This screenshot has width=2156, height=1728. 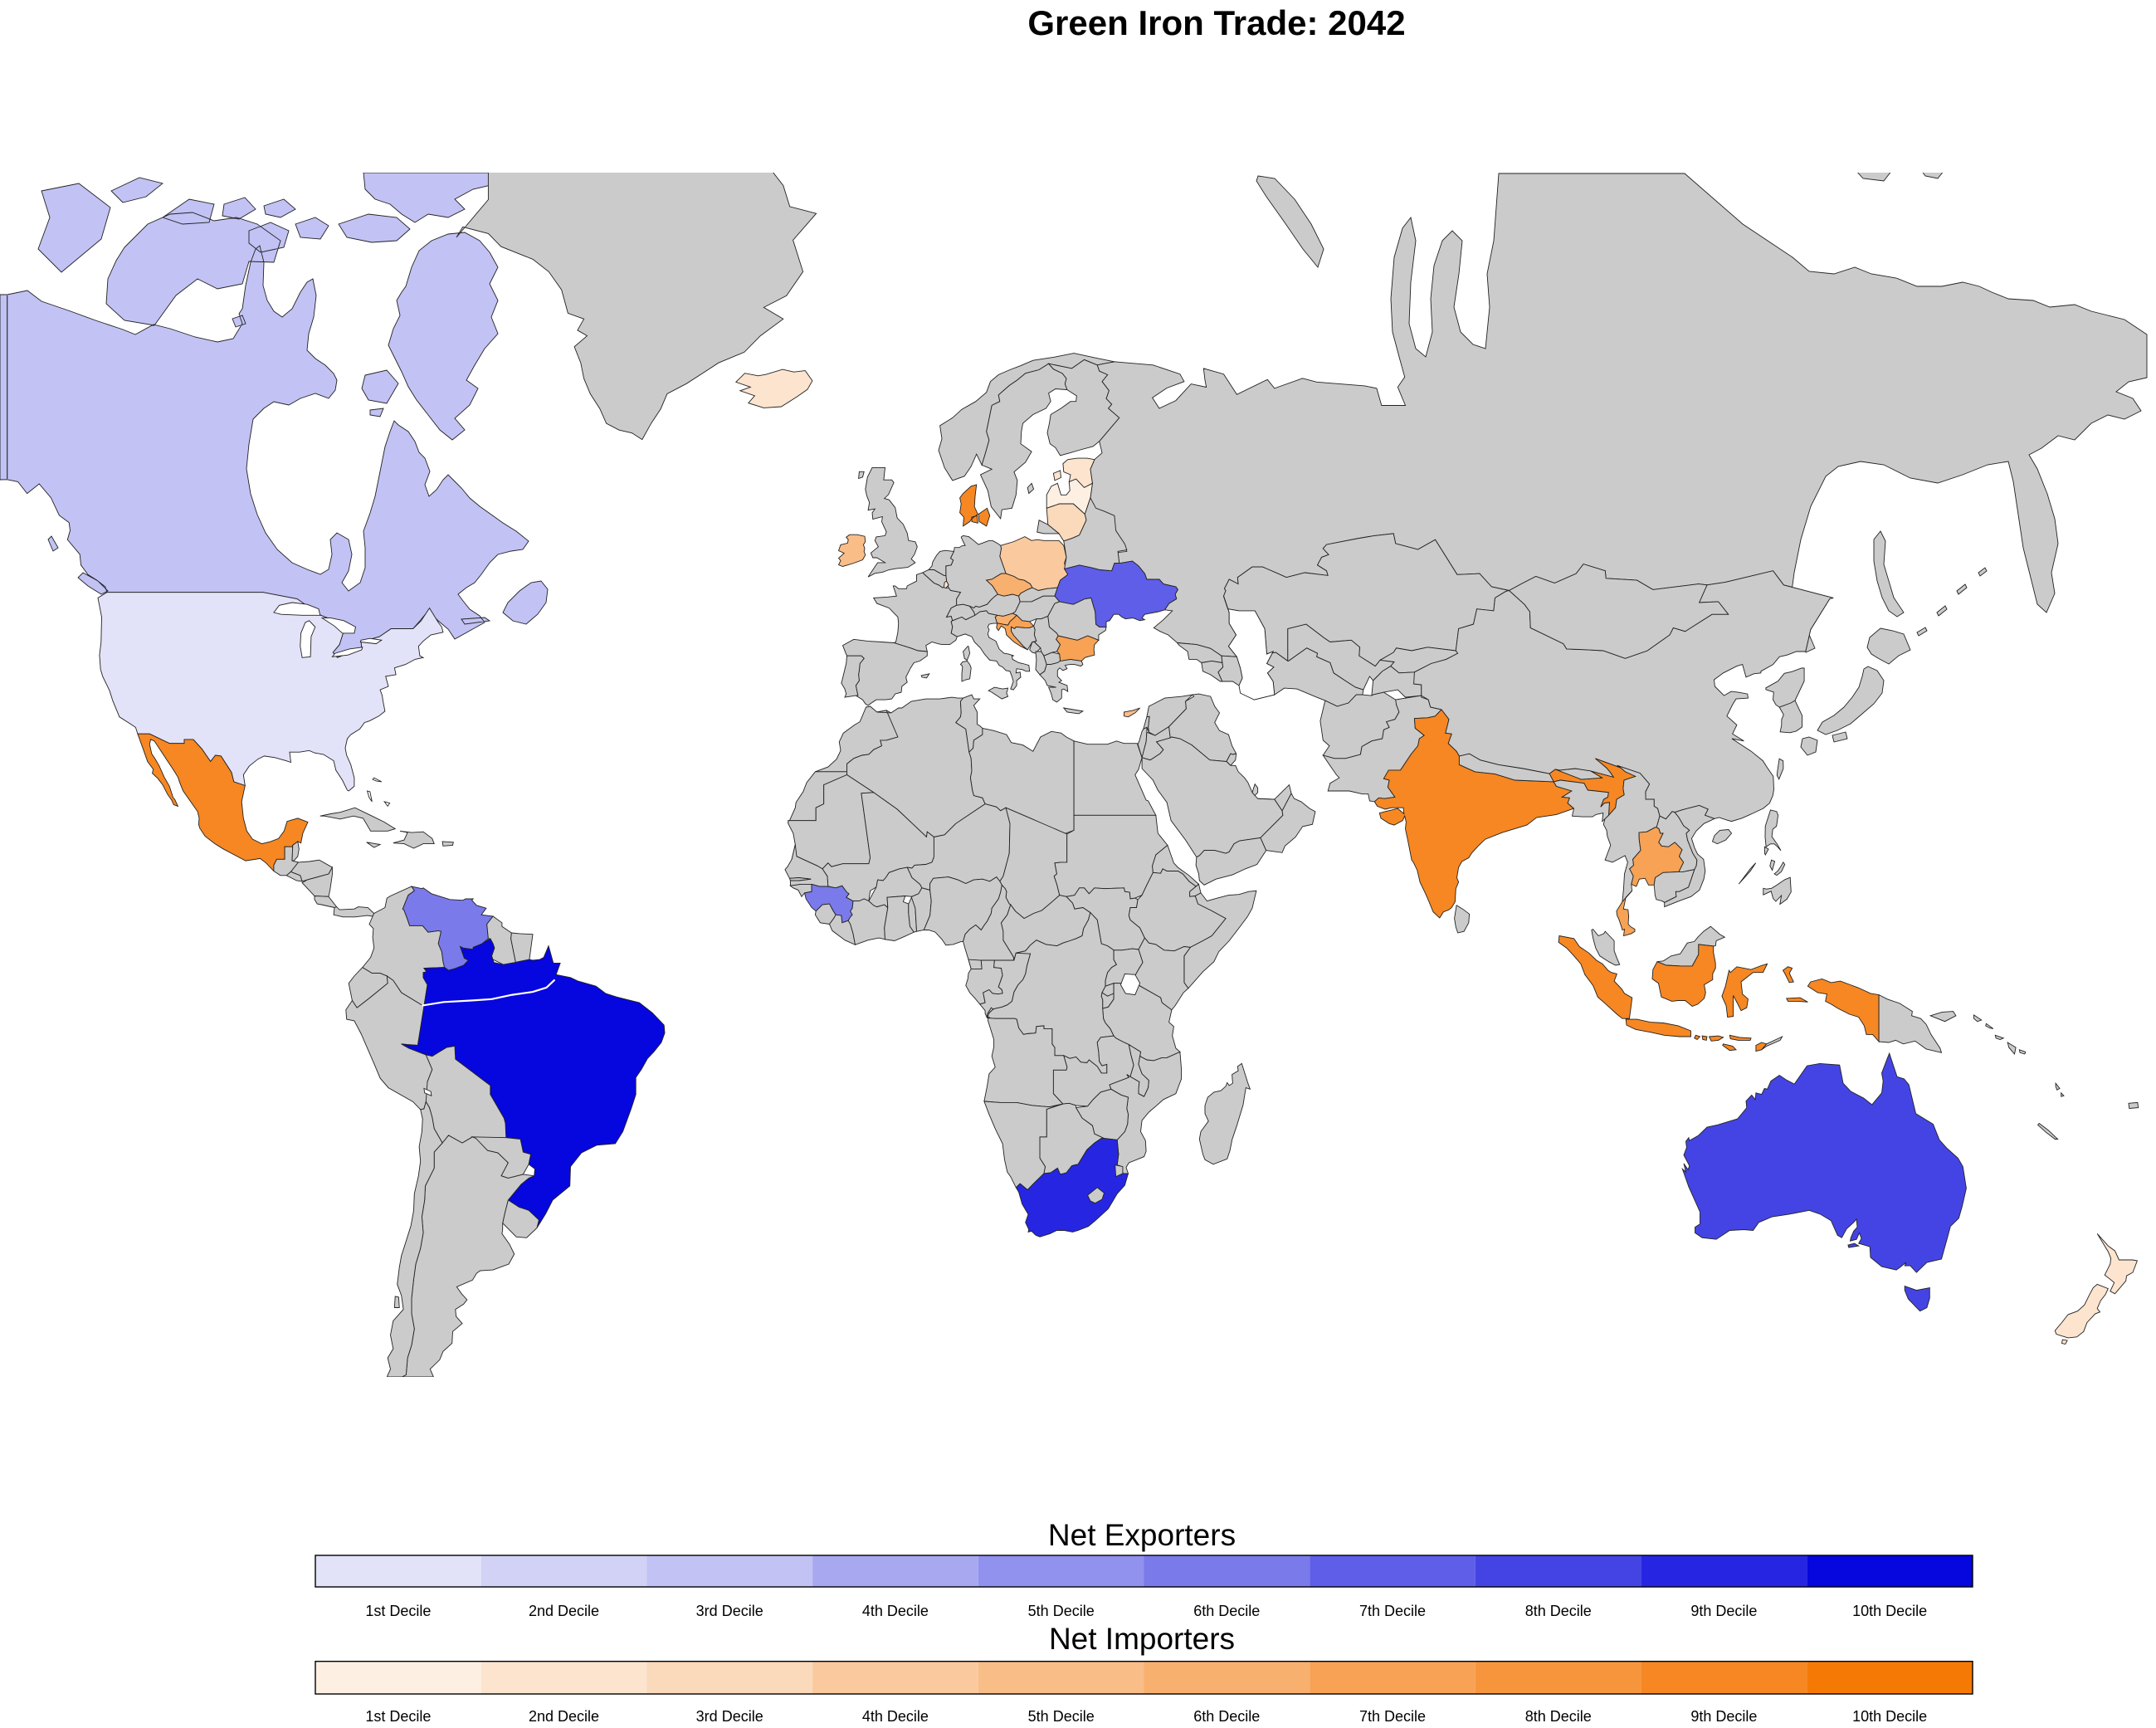 What do you see at coordinates (1142, 1535) in the screenshot?
I see `svg-text: Net Exporters` at bounding box center [1142, 1535].